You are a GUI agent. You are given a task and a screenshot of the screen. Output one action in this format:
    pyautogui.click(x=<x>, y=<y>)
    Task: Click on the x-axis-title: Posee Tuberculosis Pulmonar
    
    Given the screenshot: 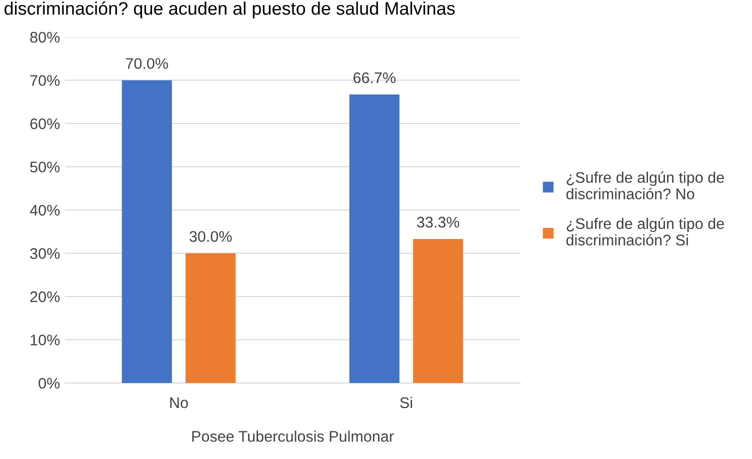 What is the action you would take?
    pyautogui.click(x=293, y=436)
    